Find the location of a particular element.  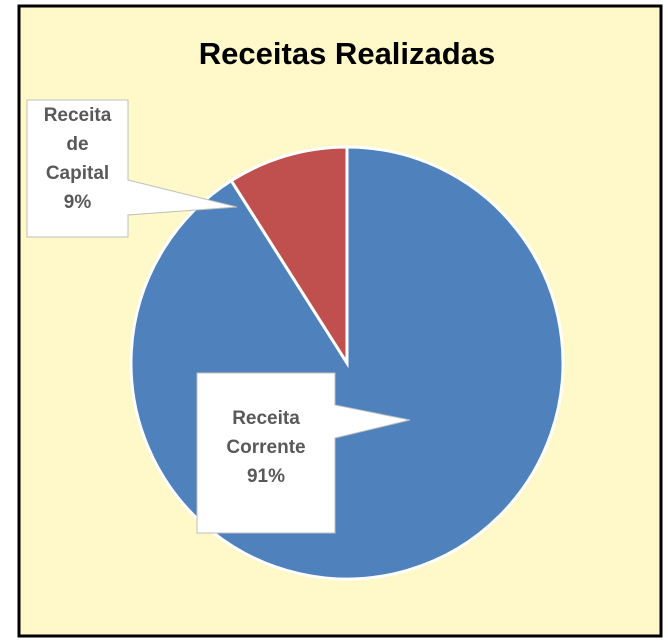

value-label: 9% is located at coordinates (77, 202).